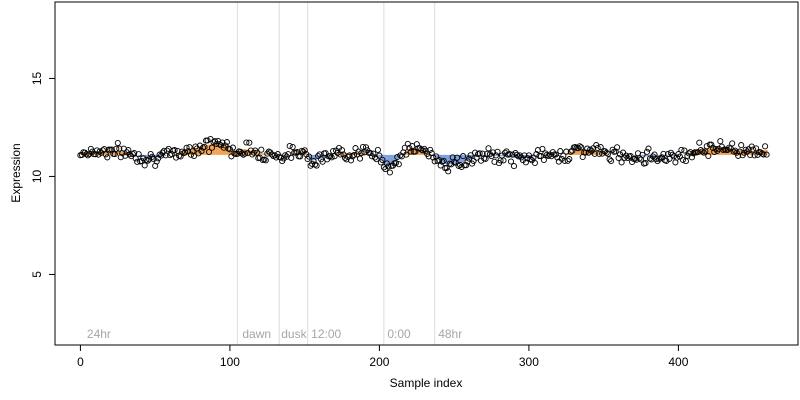  I want to click on y-tick-label: 15, so click(37, 78).